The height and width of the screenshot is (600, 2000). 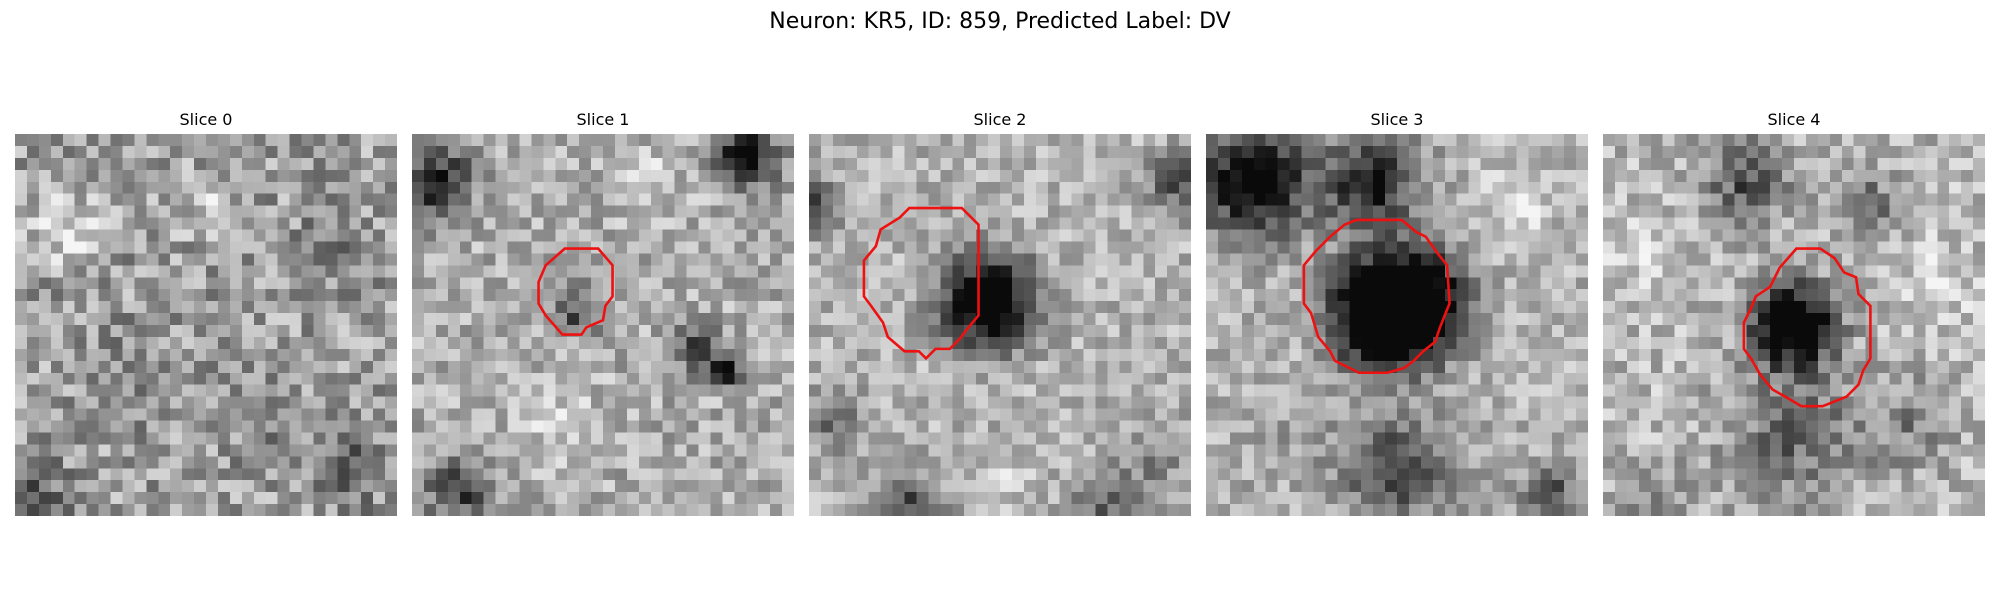 I want to click on slice-panel-2: Slice 2, so click(x=1000, y=313).